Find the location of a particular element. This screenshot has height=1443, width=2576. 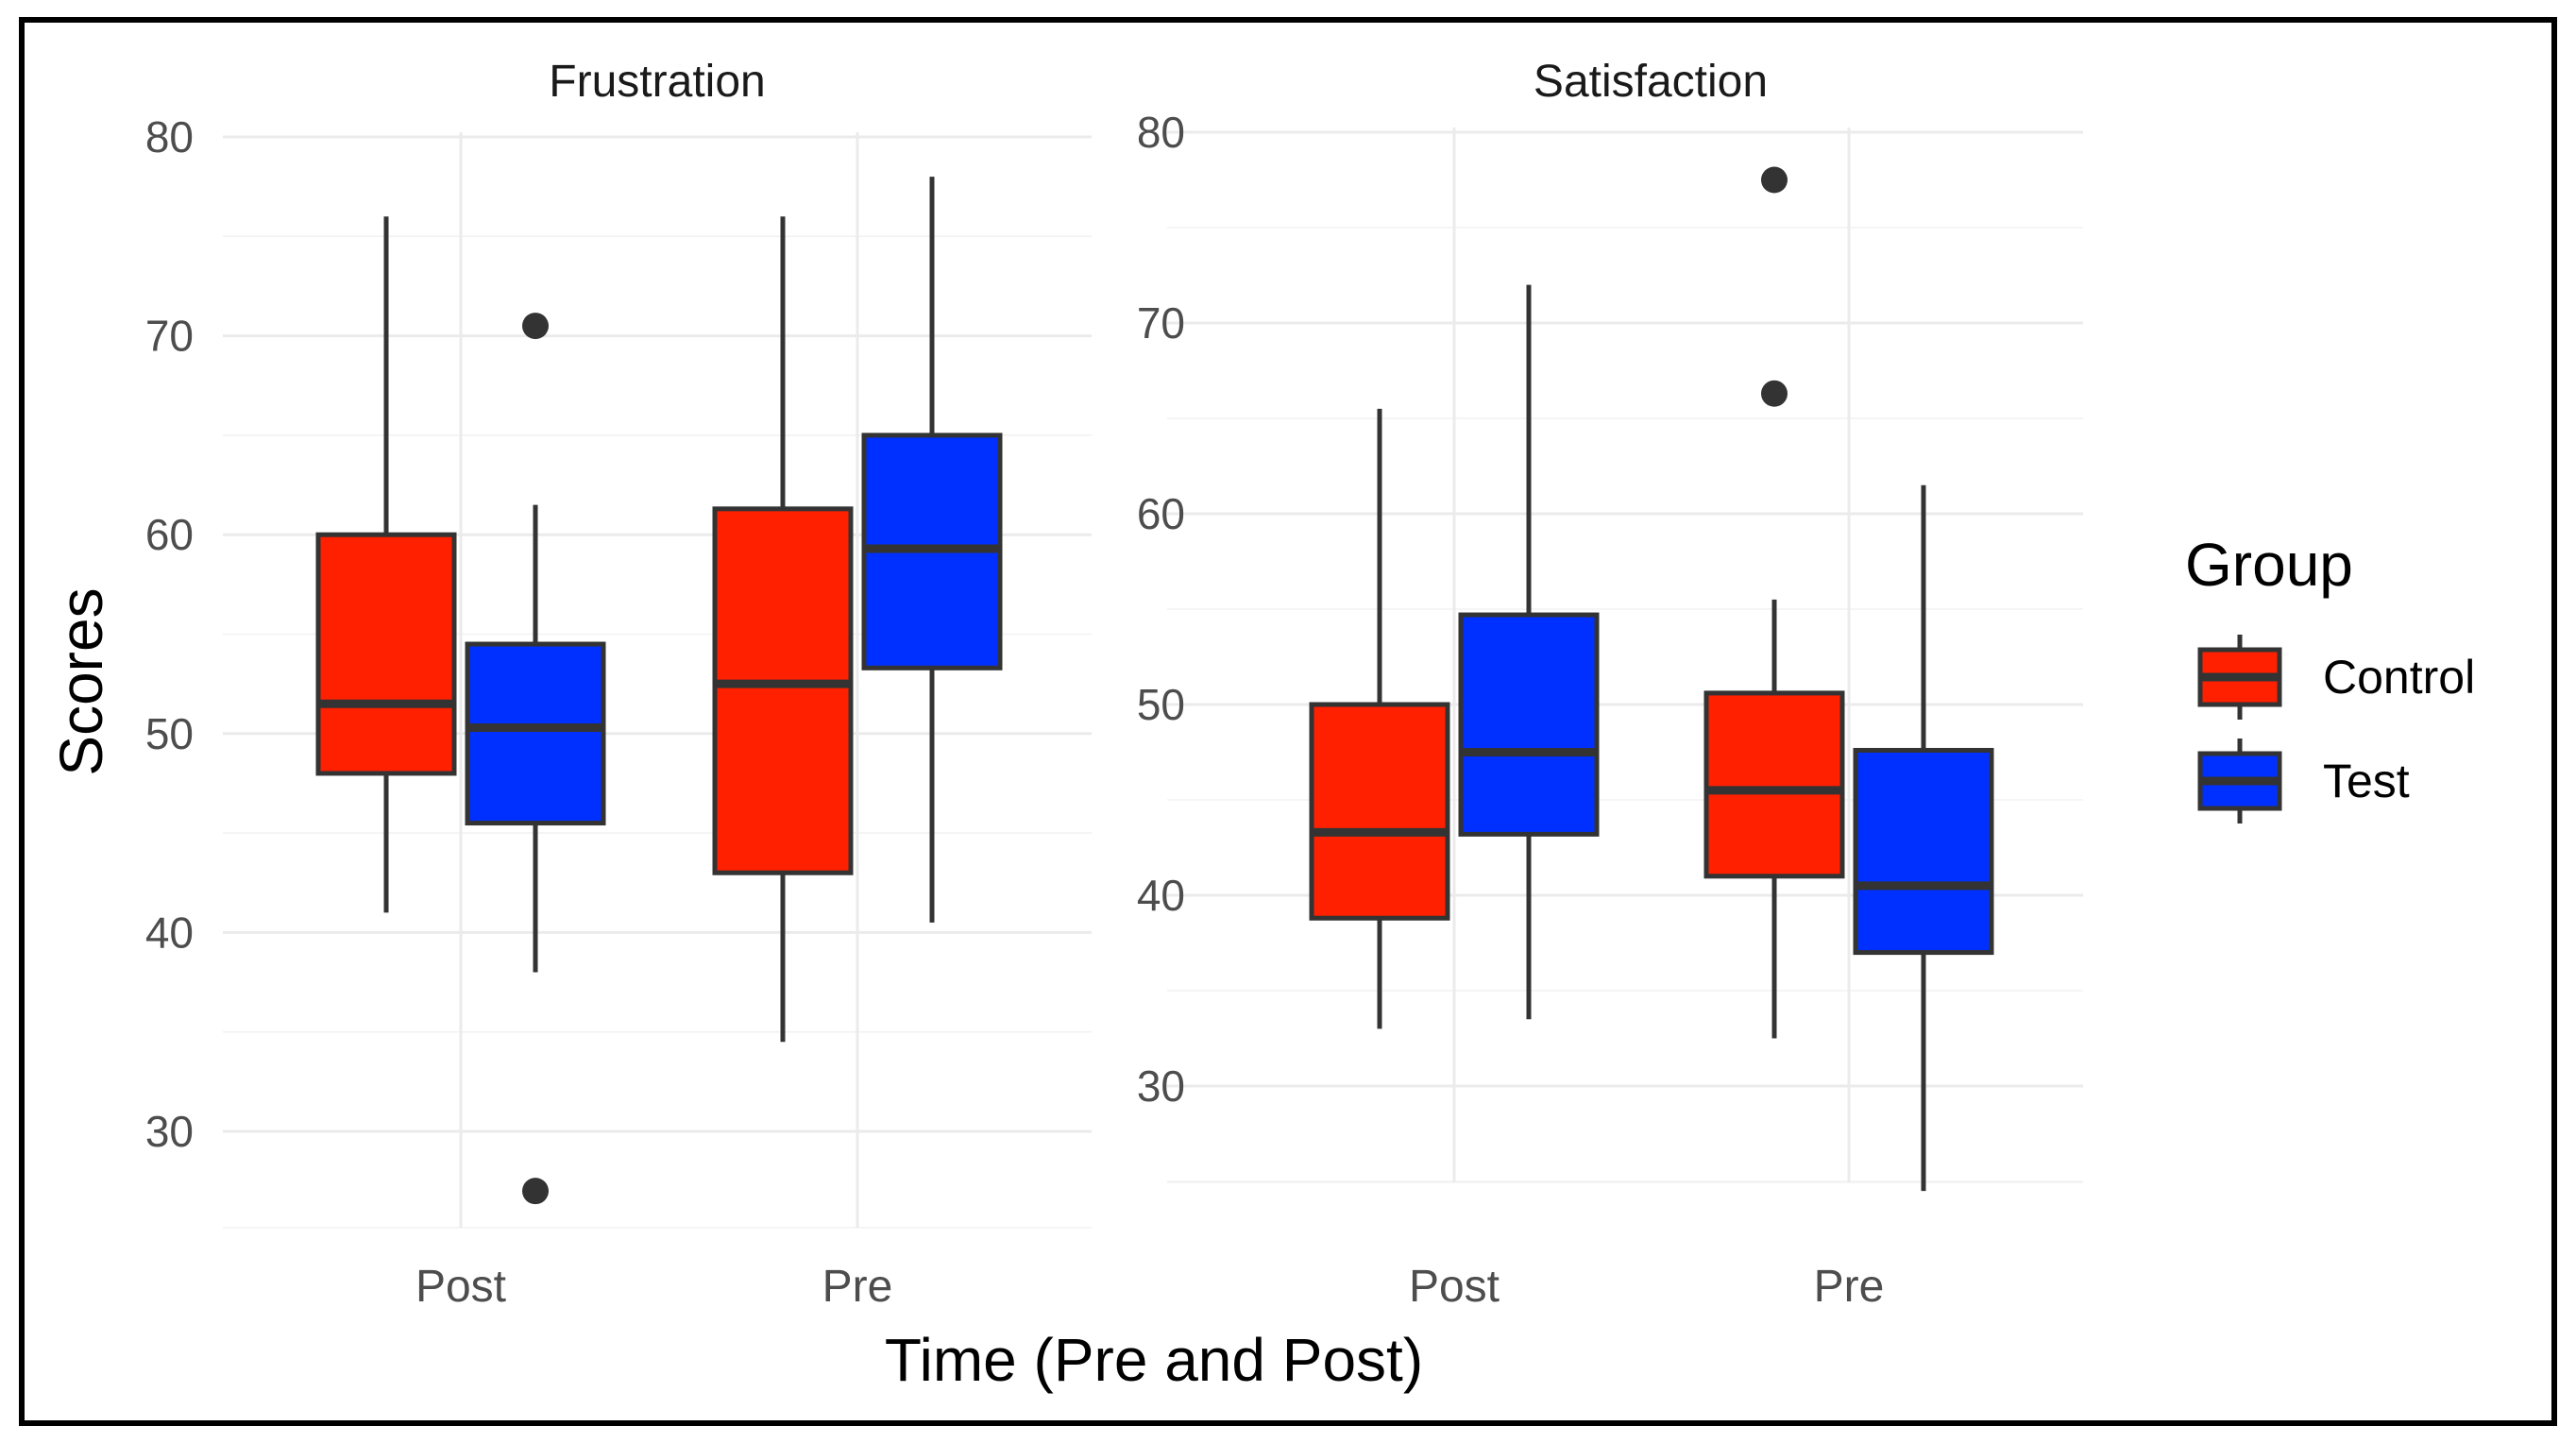

facet-title: Frustration is located at coordinates (657, 82).